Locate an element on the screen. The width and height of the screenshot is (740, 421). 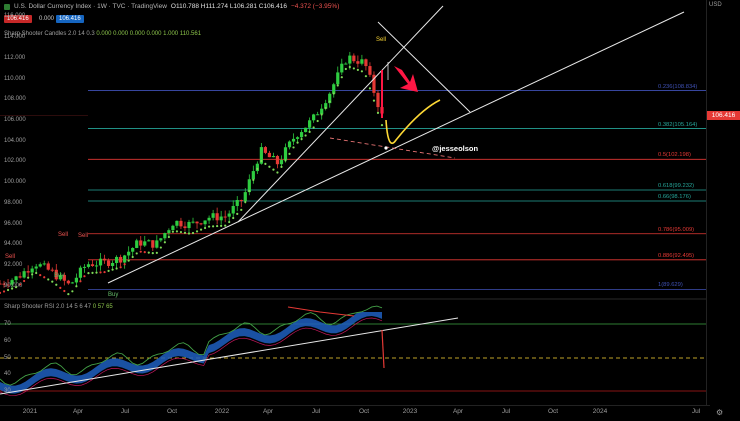
sell-signal-label: Sell is located at coordinates (10, 257).